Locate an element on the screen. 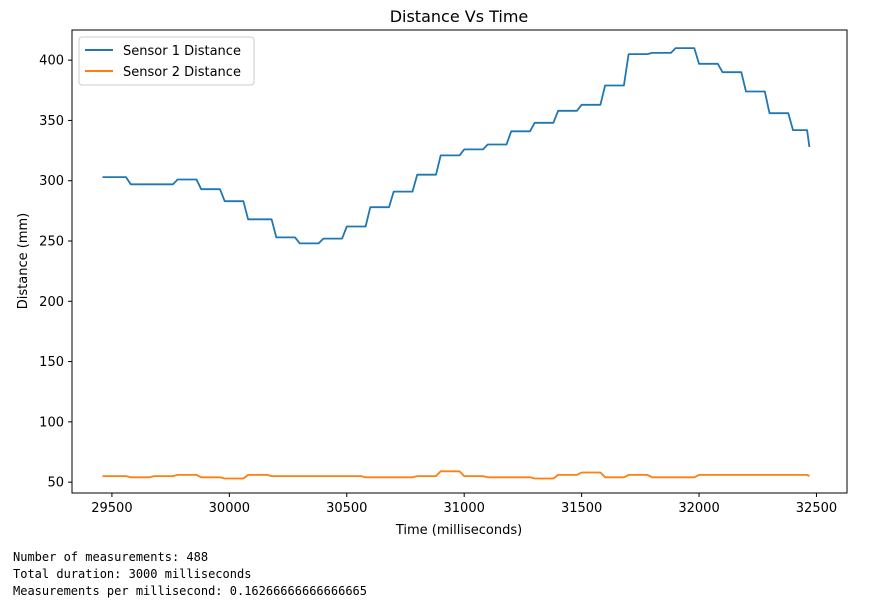  y-tick-label: 400 is located at coordinates (51, 61).